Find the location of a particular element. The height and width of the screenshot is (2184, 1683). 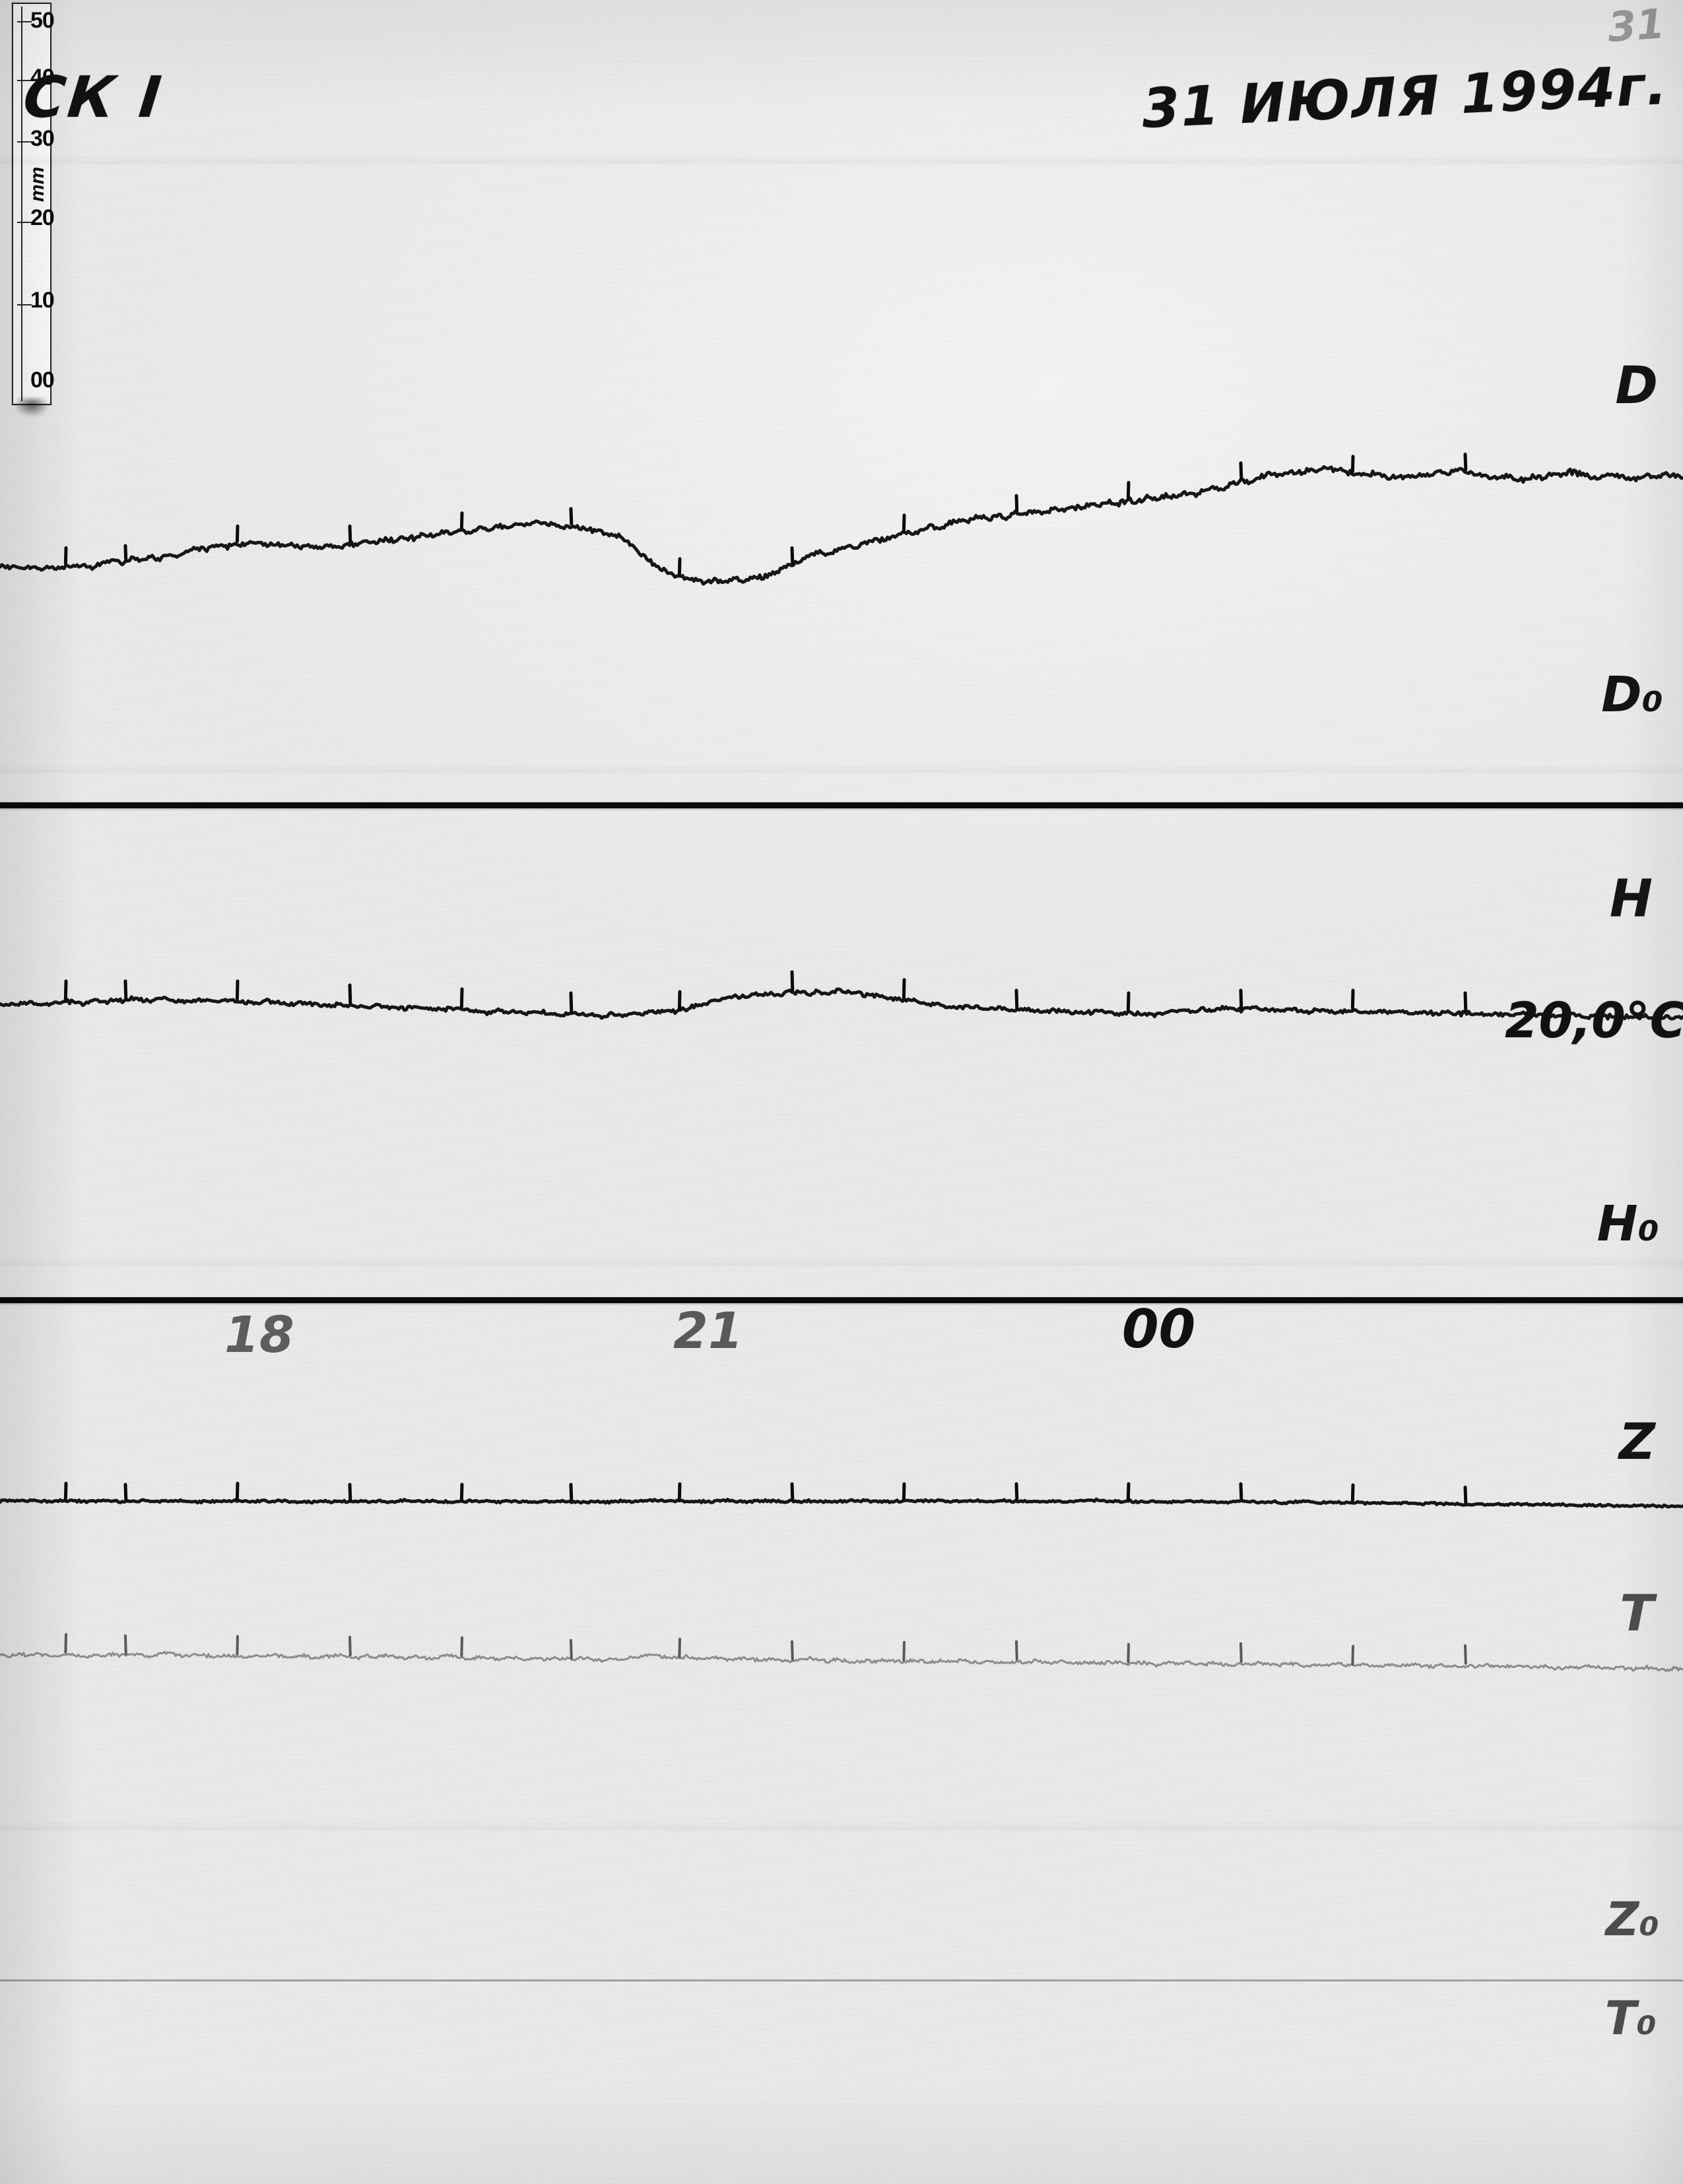

d0-text: D₀ is located at coordinates (1632, 694).